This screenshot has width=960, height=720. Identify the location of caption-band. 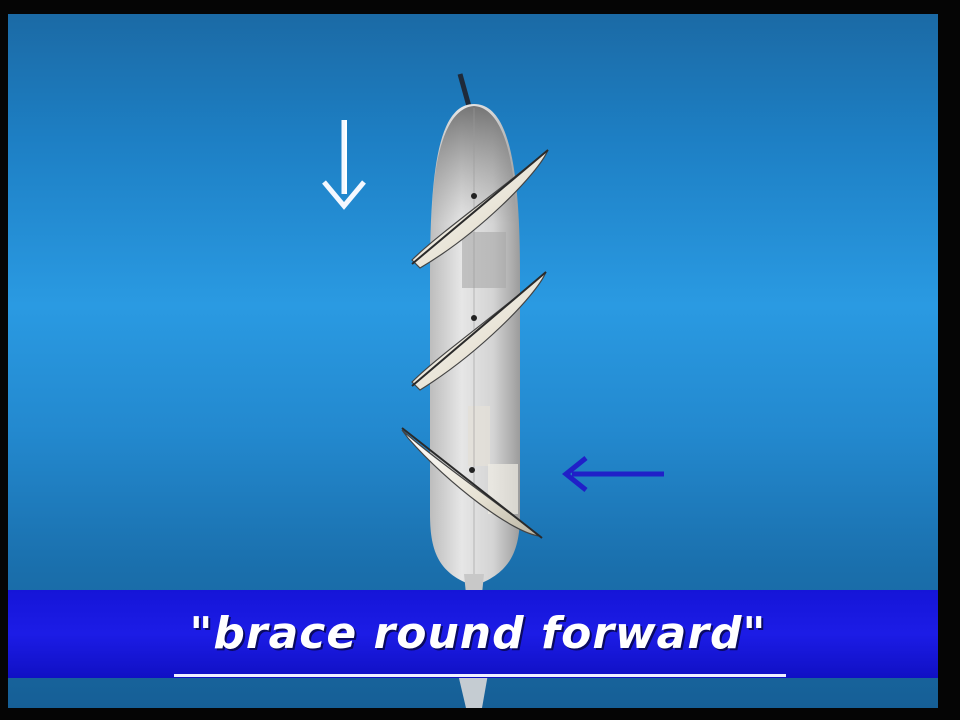
(473, 634).